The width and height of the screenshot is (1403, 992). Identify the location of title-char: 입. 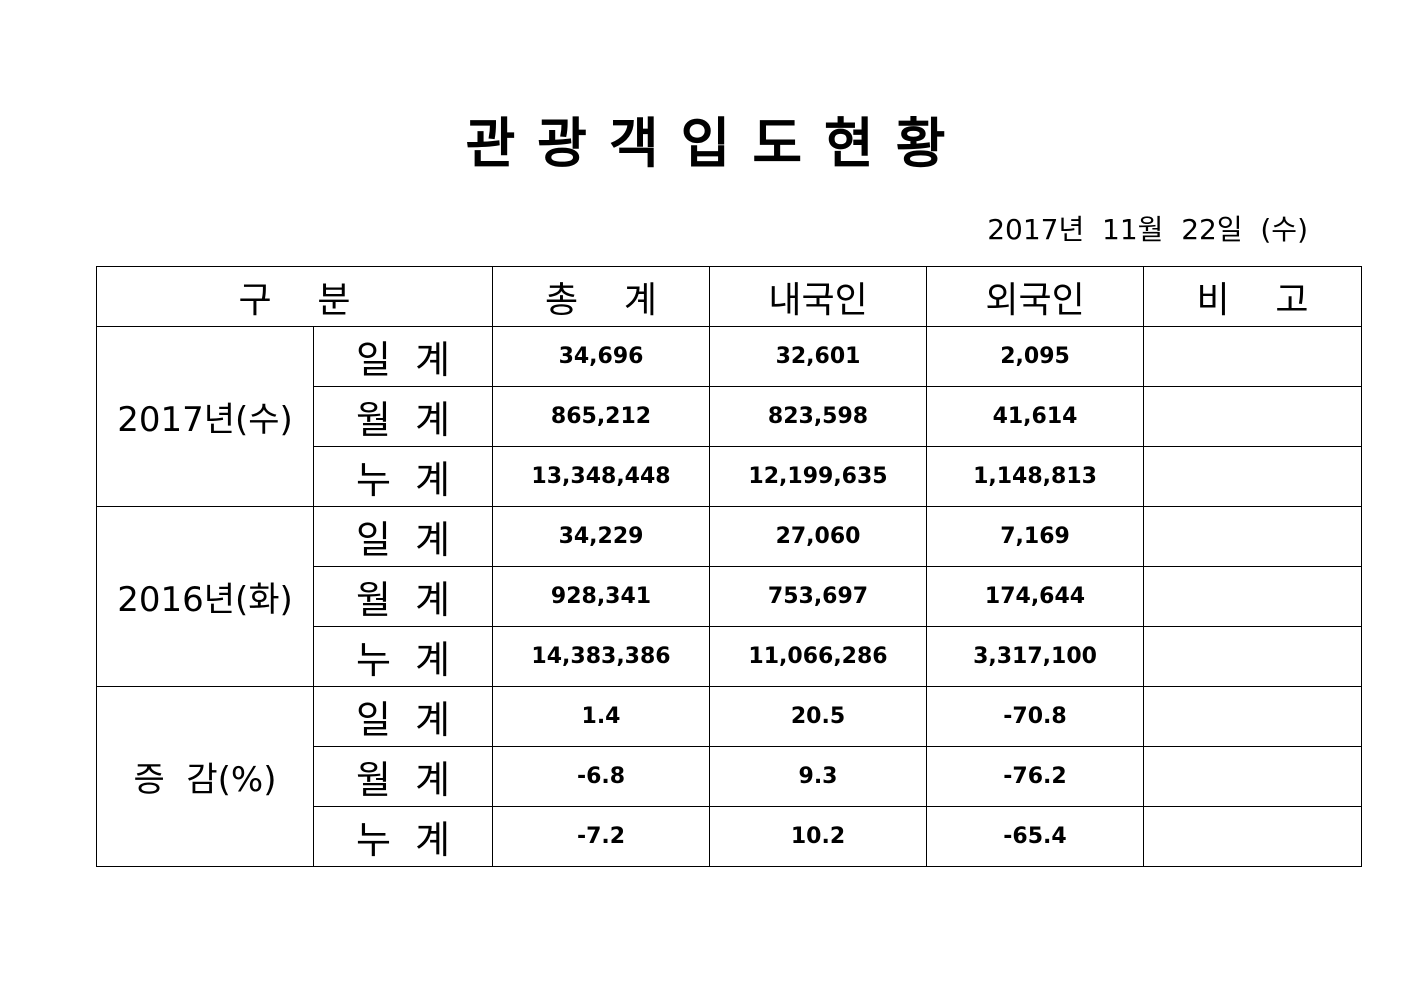
(705, 143).